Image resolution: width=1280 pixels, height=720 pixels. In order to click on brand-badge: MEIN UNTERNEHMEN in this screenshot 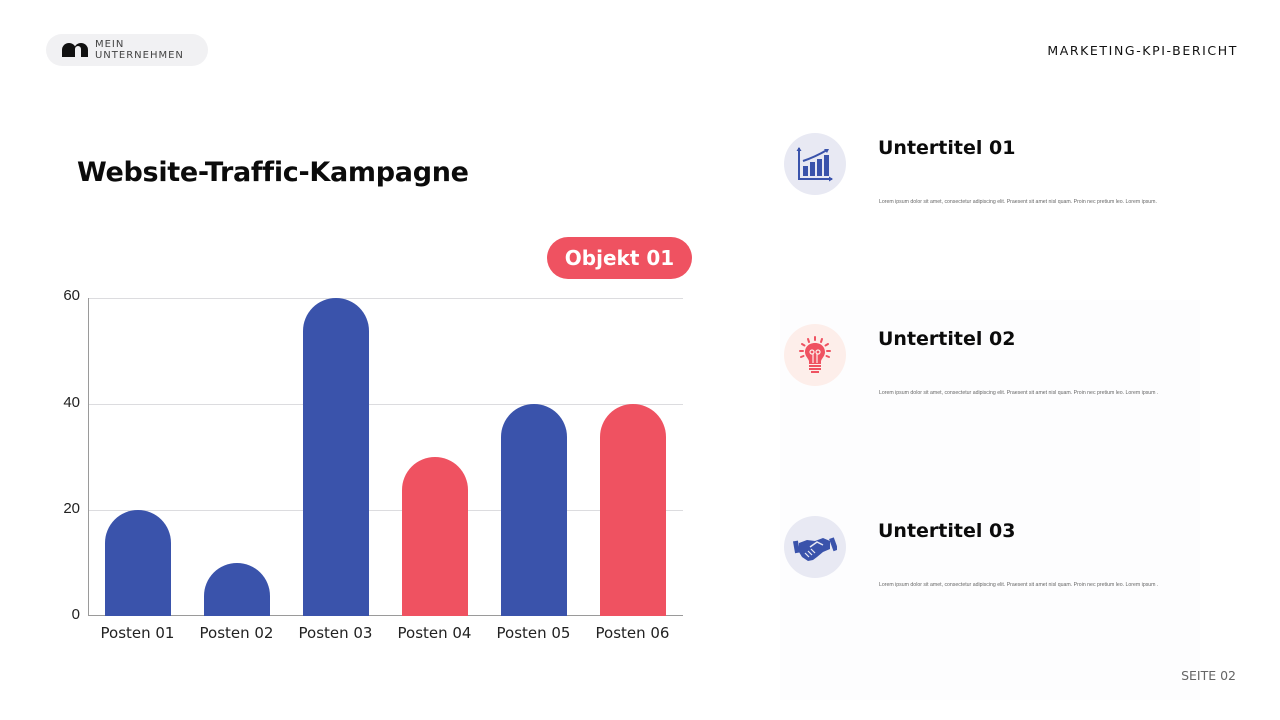, I will do `click(127, 50)`.